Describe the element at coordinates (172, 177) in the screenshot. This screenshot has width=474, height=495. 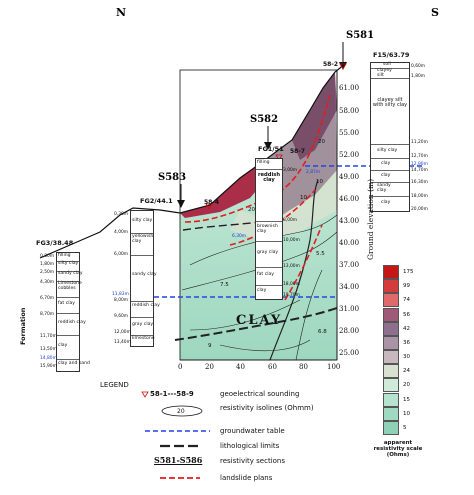
I see `section-label-s583: S583` at that location.